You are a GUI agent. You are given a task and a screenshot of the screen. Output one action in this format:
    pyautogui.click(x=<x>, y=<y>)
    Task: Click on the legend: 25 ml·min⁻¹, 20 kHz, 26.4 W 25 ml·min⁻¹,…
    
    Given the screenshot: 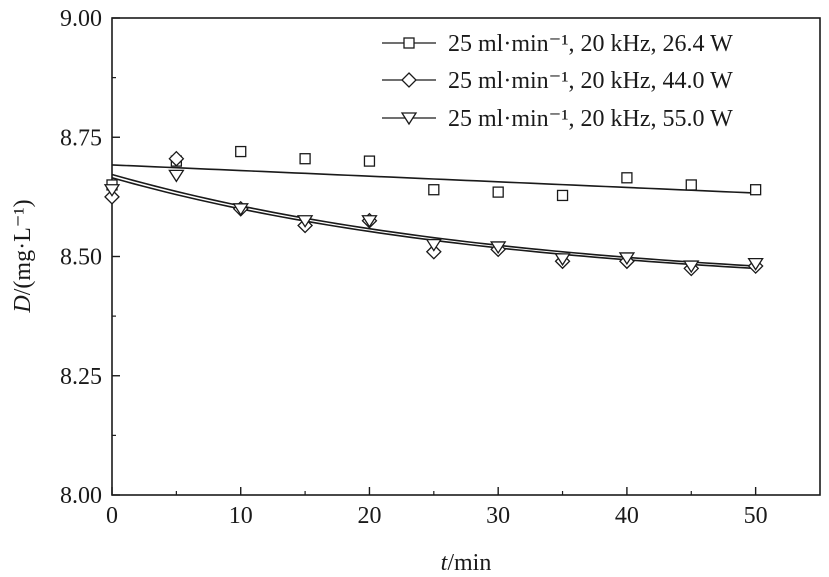 What is the action you would take?
    pyautogui.click(x=557, y=81)
    